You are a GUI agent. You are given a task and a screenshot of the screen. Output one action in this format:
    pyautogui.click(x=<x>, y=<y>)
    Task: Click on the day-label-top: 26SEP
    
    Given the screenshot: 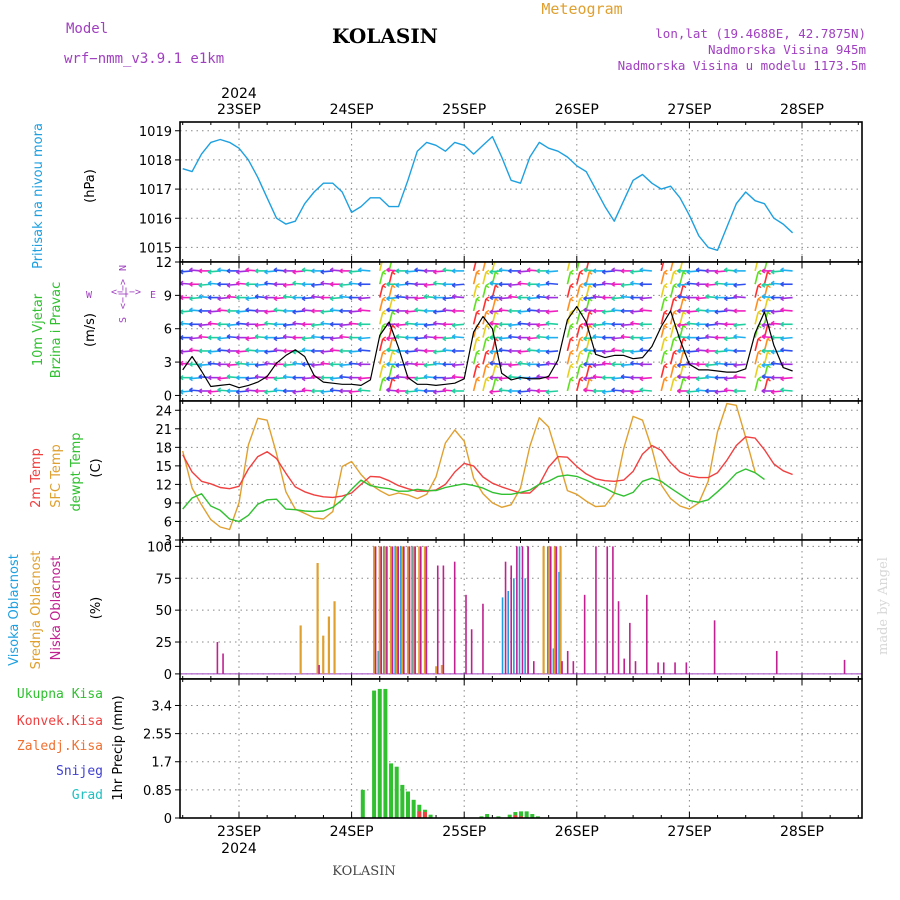 What is the action you would take?
    pyautogui.click(x=577, y=110)
    